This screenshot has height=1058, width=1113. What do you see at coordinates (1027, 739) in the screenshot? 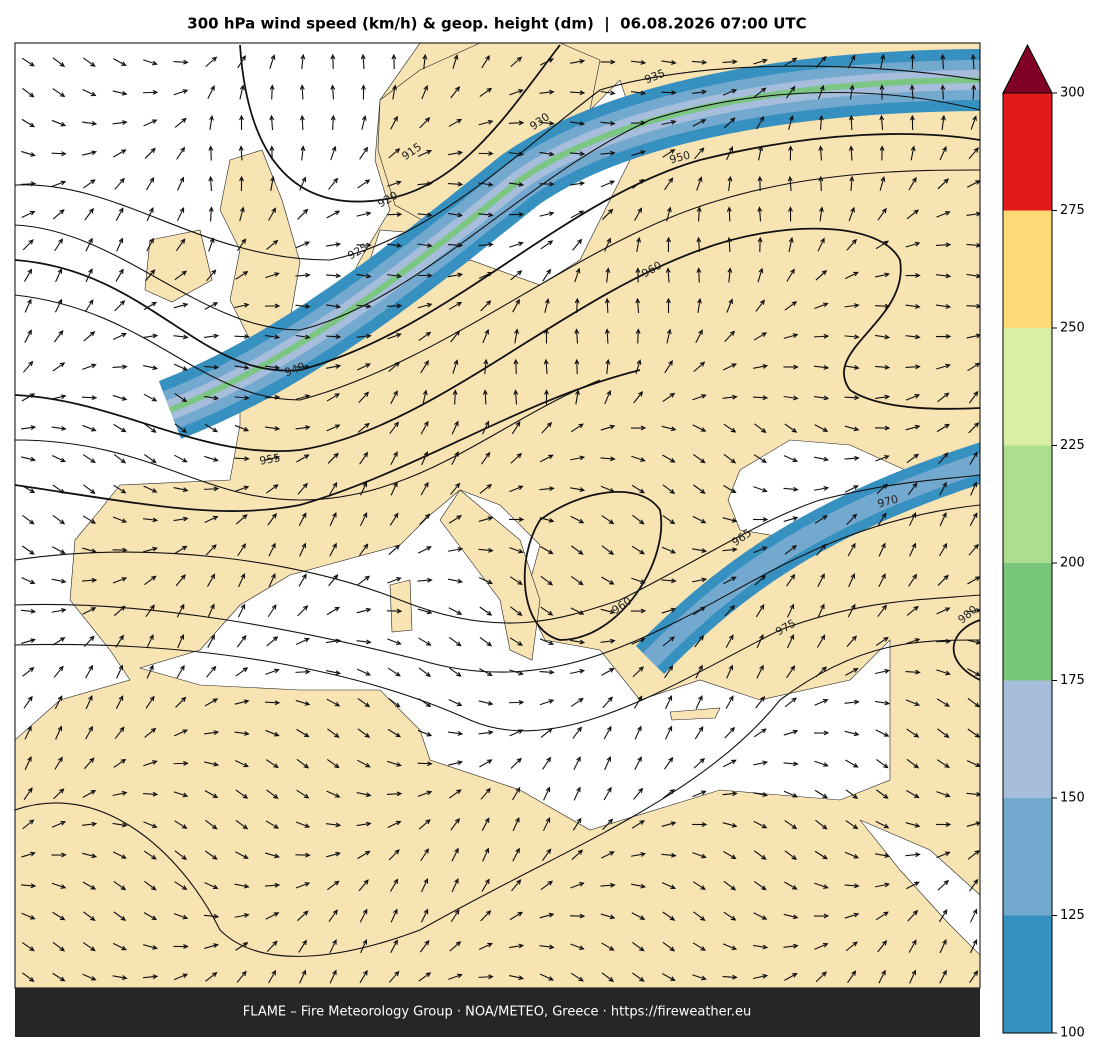
I see `colorbar-segment` at bounding box center [1027, 739].